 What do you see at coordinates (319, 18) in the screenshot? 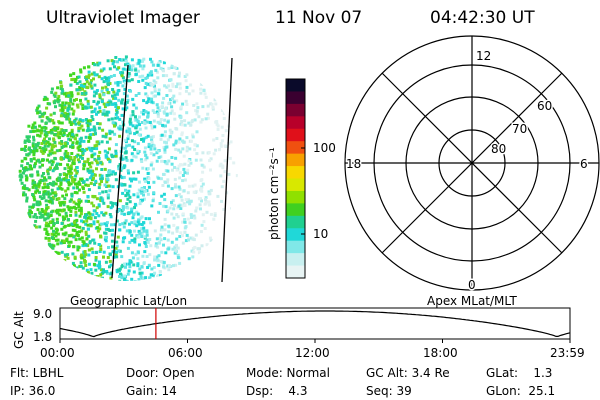
I see `date-label: 11 Nov 07` at bounding box center [319, 18].